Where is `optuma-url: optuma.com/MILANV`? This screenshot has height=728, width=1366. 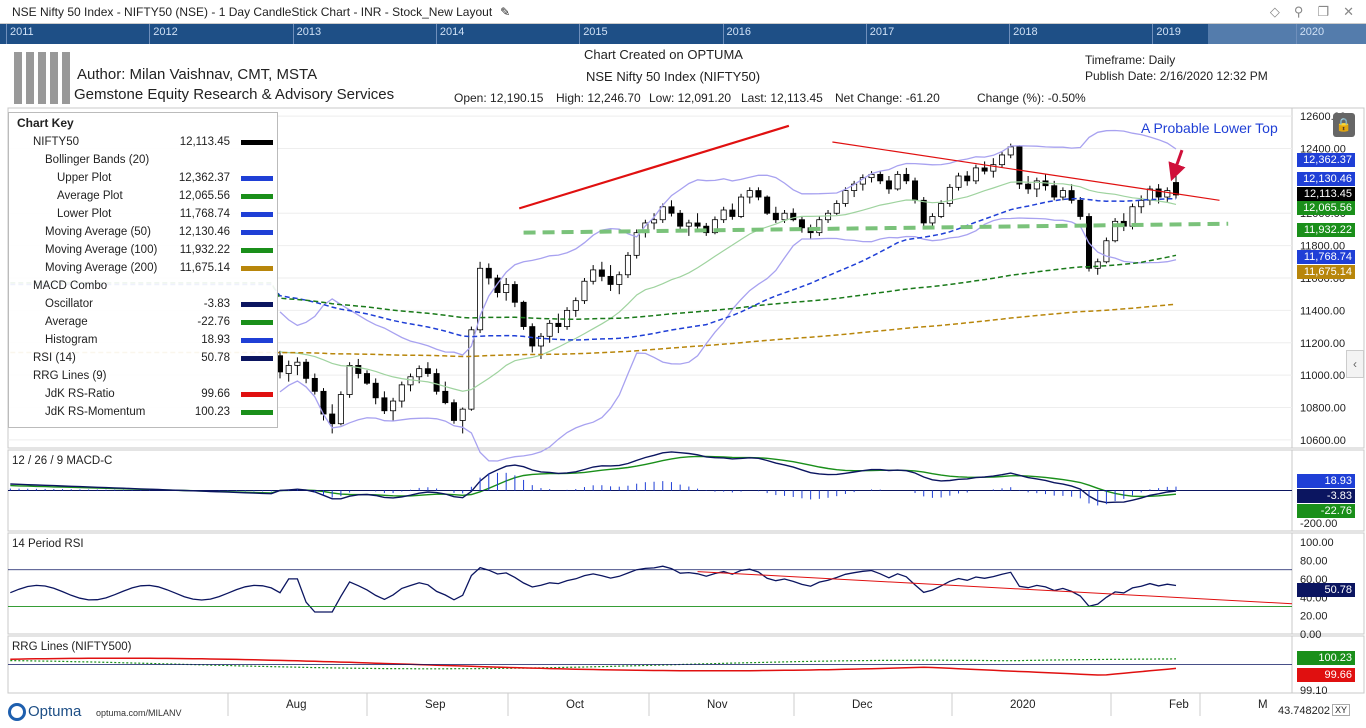
optuma-url: optuma.com/MILANV is located at coordinates (139, 713).